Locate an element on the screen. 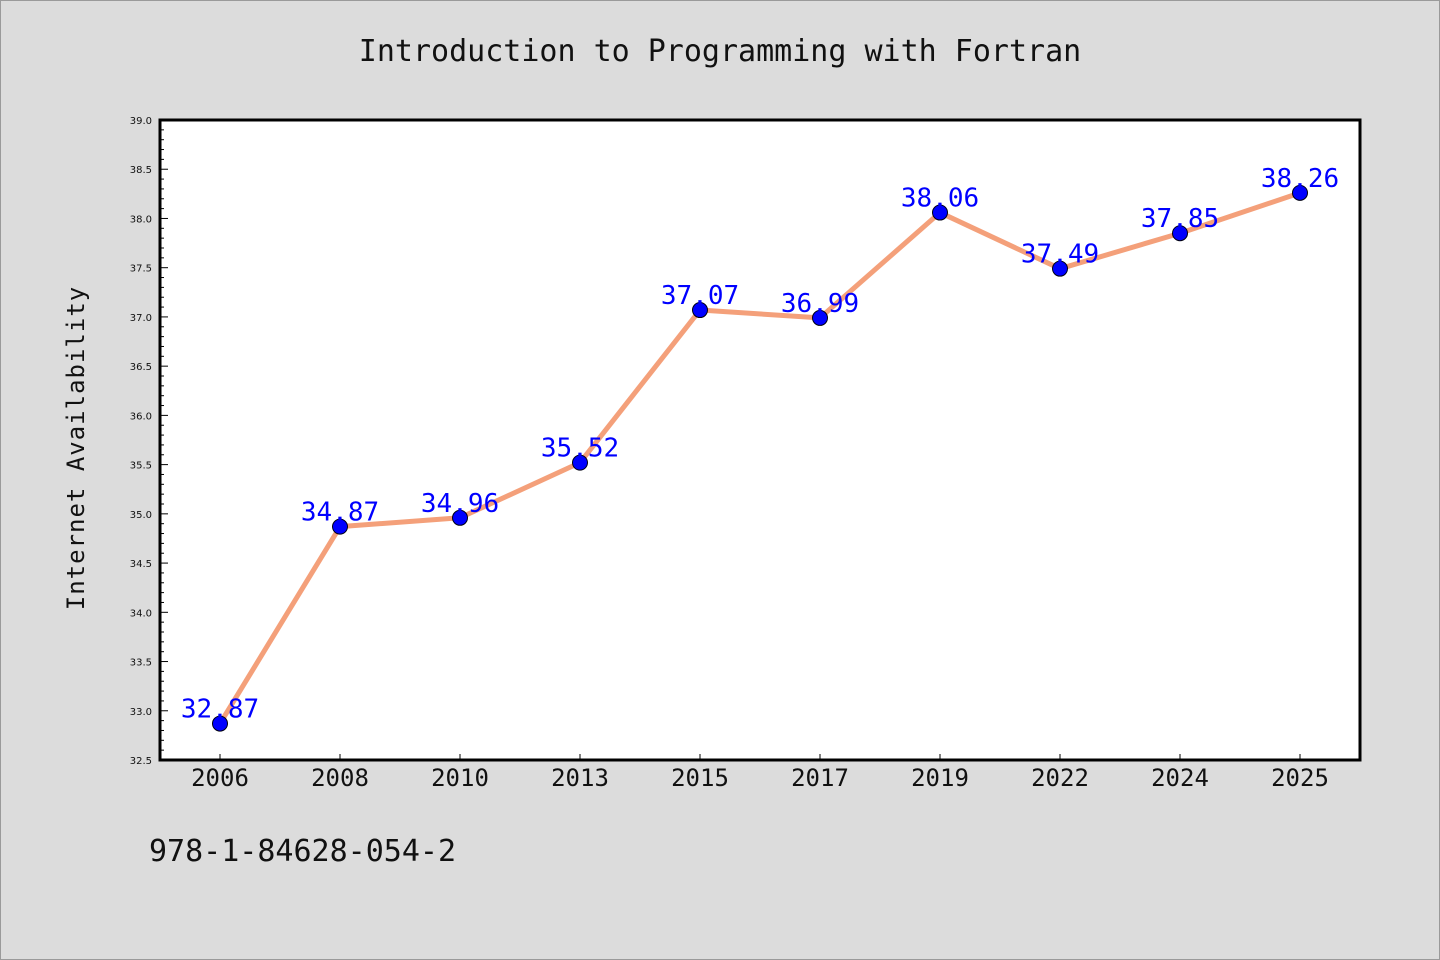 This screenshot has width=1440, height=960. data-label: 35.52 is located at coordinates (580, 449).